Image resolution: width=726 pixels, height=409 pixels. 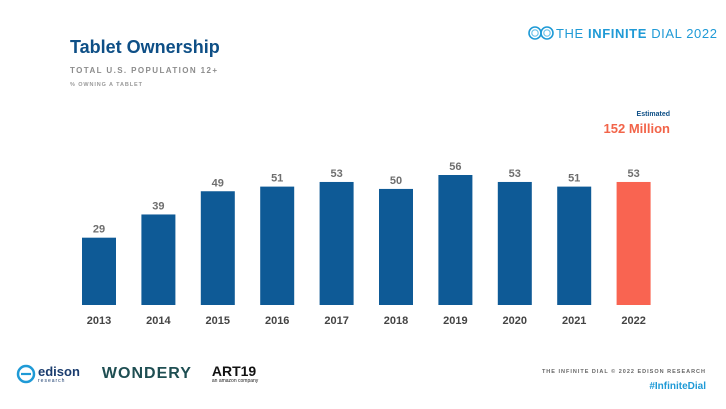 I want to click on infinite-dial-brand: THE INFINITE DIAL 2022, so click(x=622, y=33).